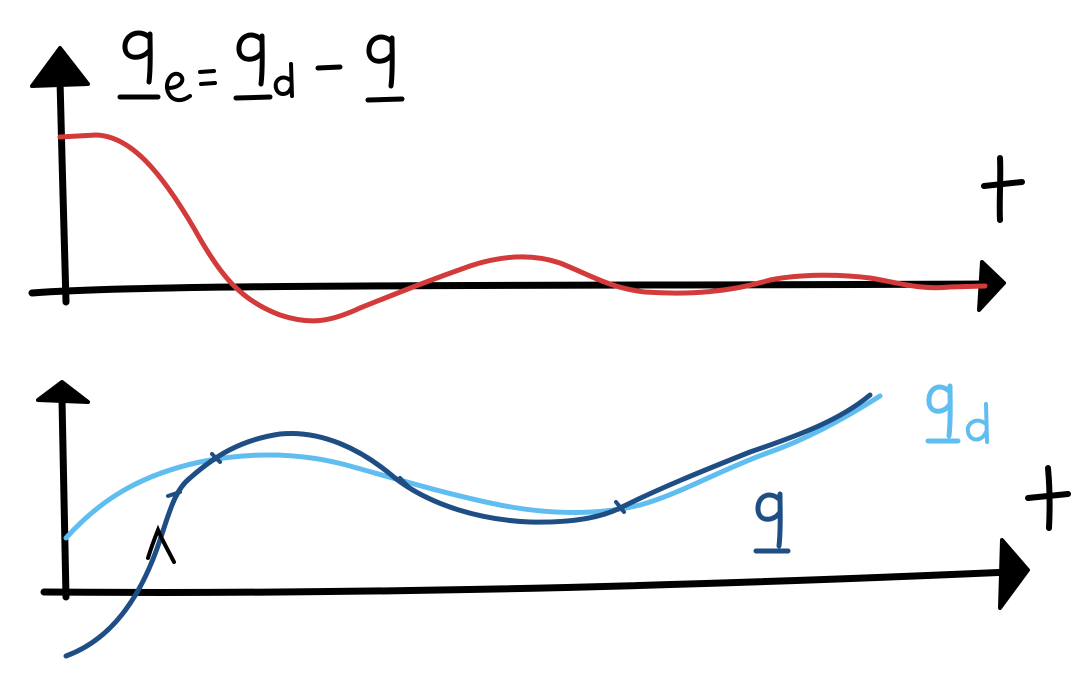  I want to click on top-x-axis, so click(508, 288).